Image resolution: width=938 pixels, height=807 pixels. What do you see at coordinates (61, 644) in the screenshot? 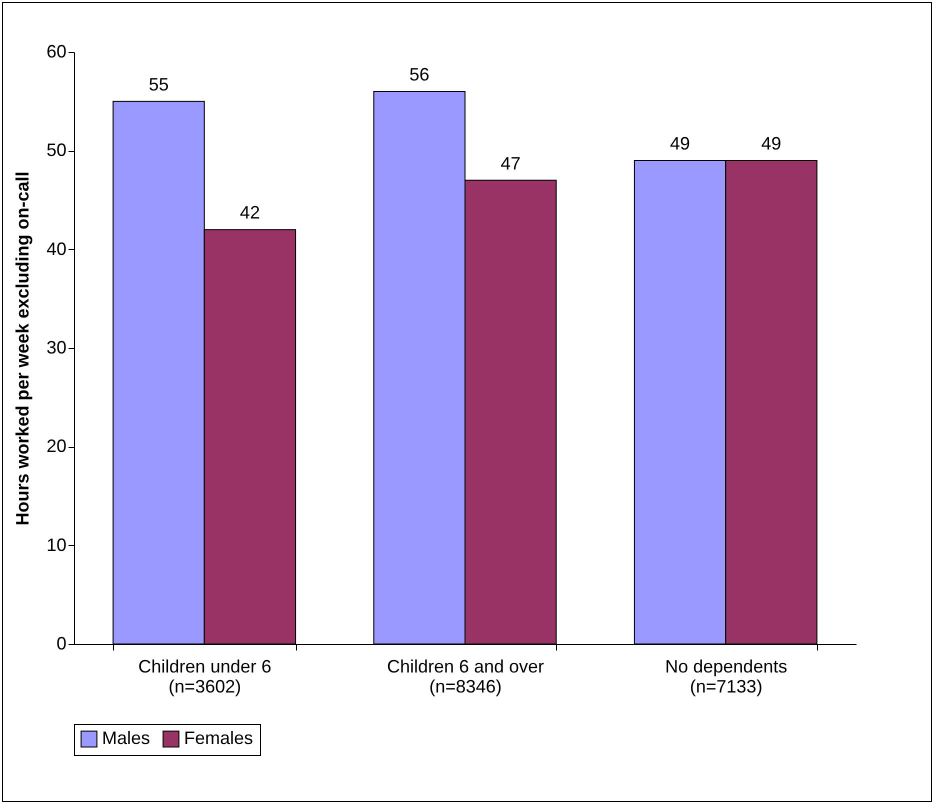
I see `y-tick-label: 0` at bounding box center [61, 644].